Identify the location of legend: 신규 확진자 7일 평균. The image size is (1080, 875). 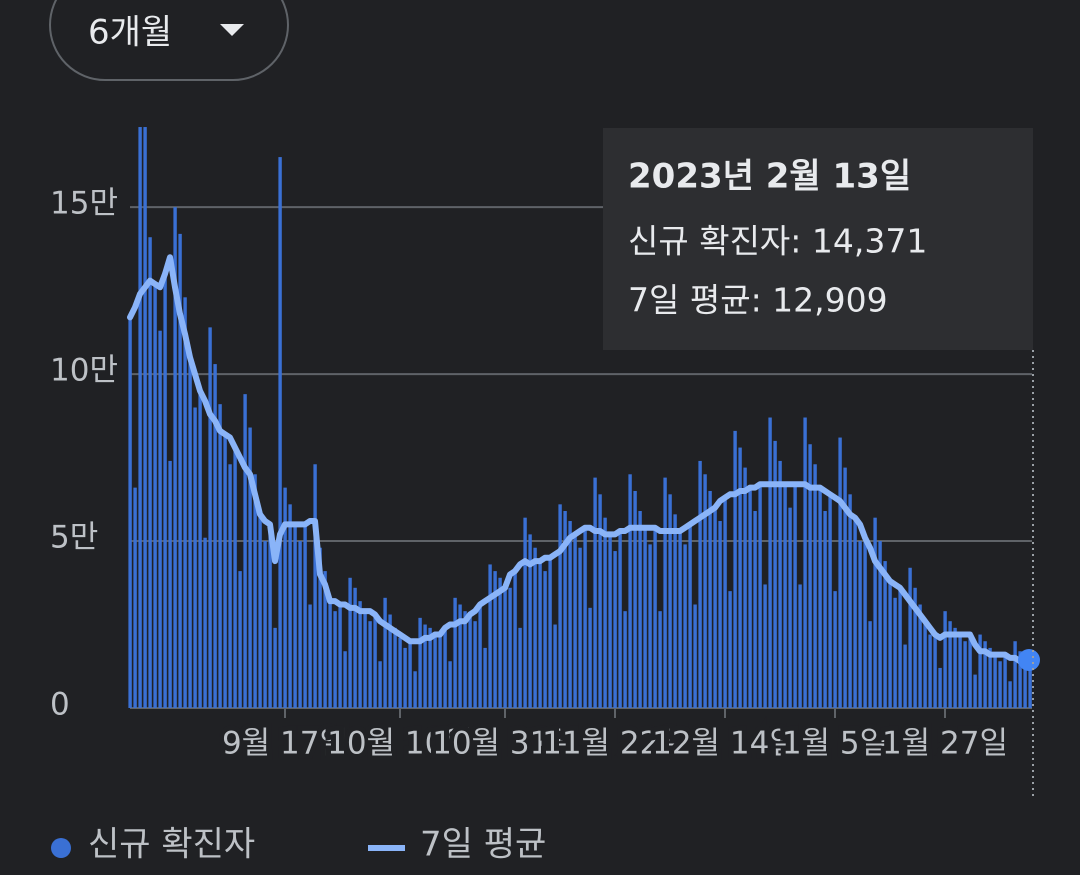
(298, 845).